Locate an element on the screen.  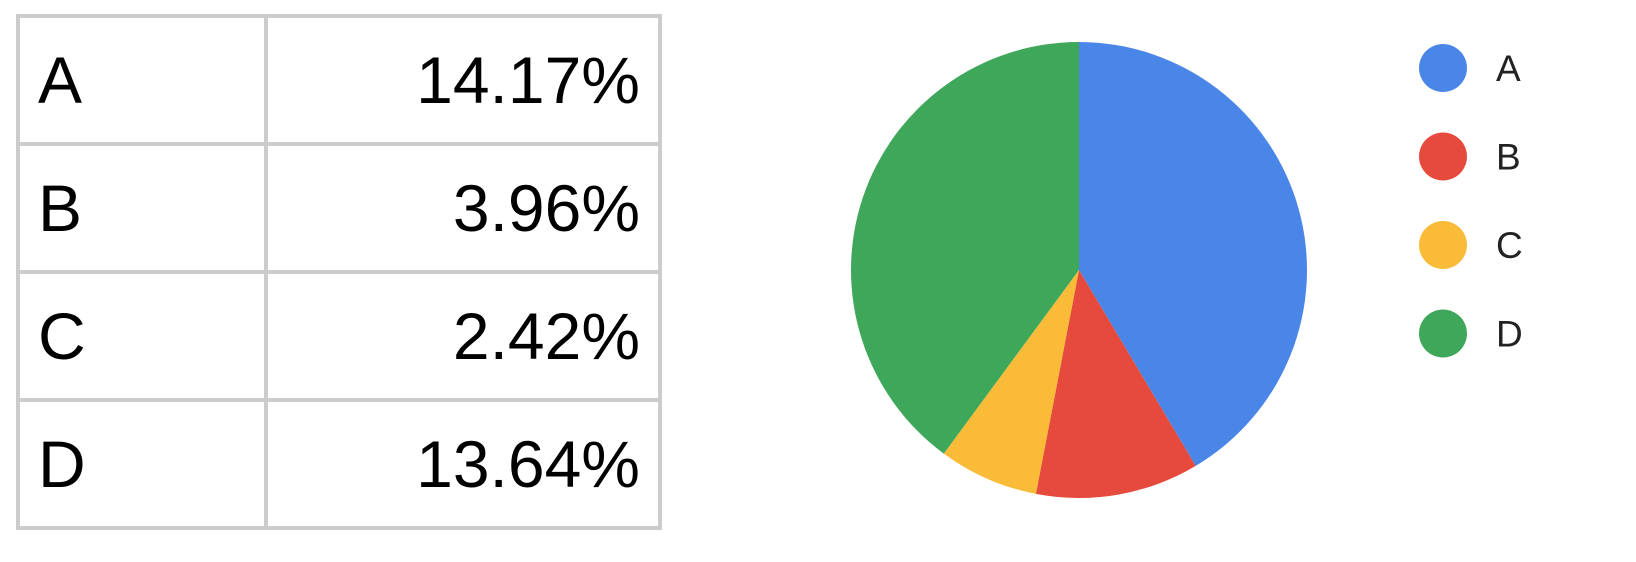
pie-slice-C is located at coordinates (1011, 382).